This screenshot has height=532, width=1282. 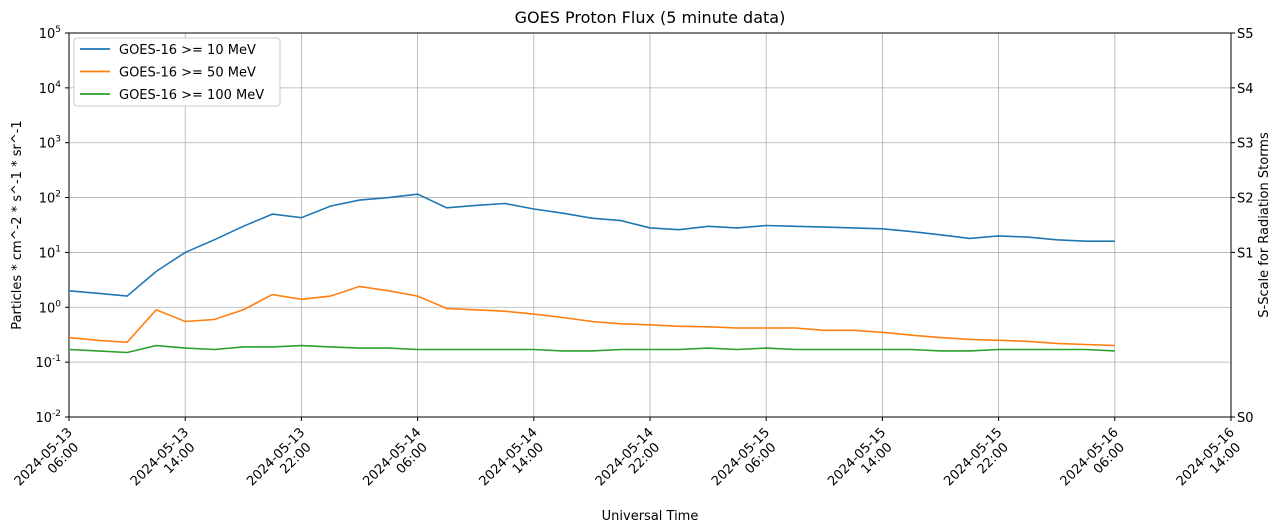 I want to click on y-tick-label: 10⁵, so click(x=50, y=33).